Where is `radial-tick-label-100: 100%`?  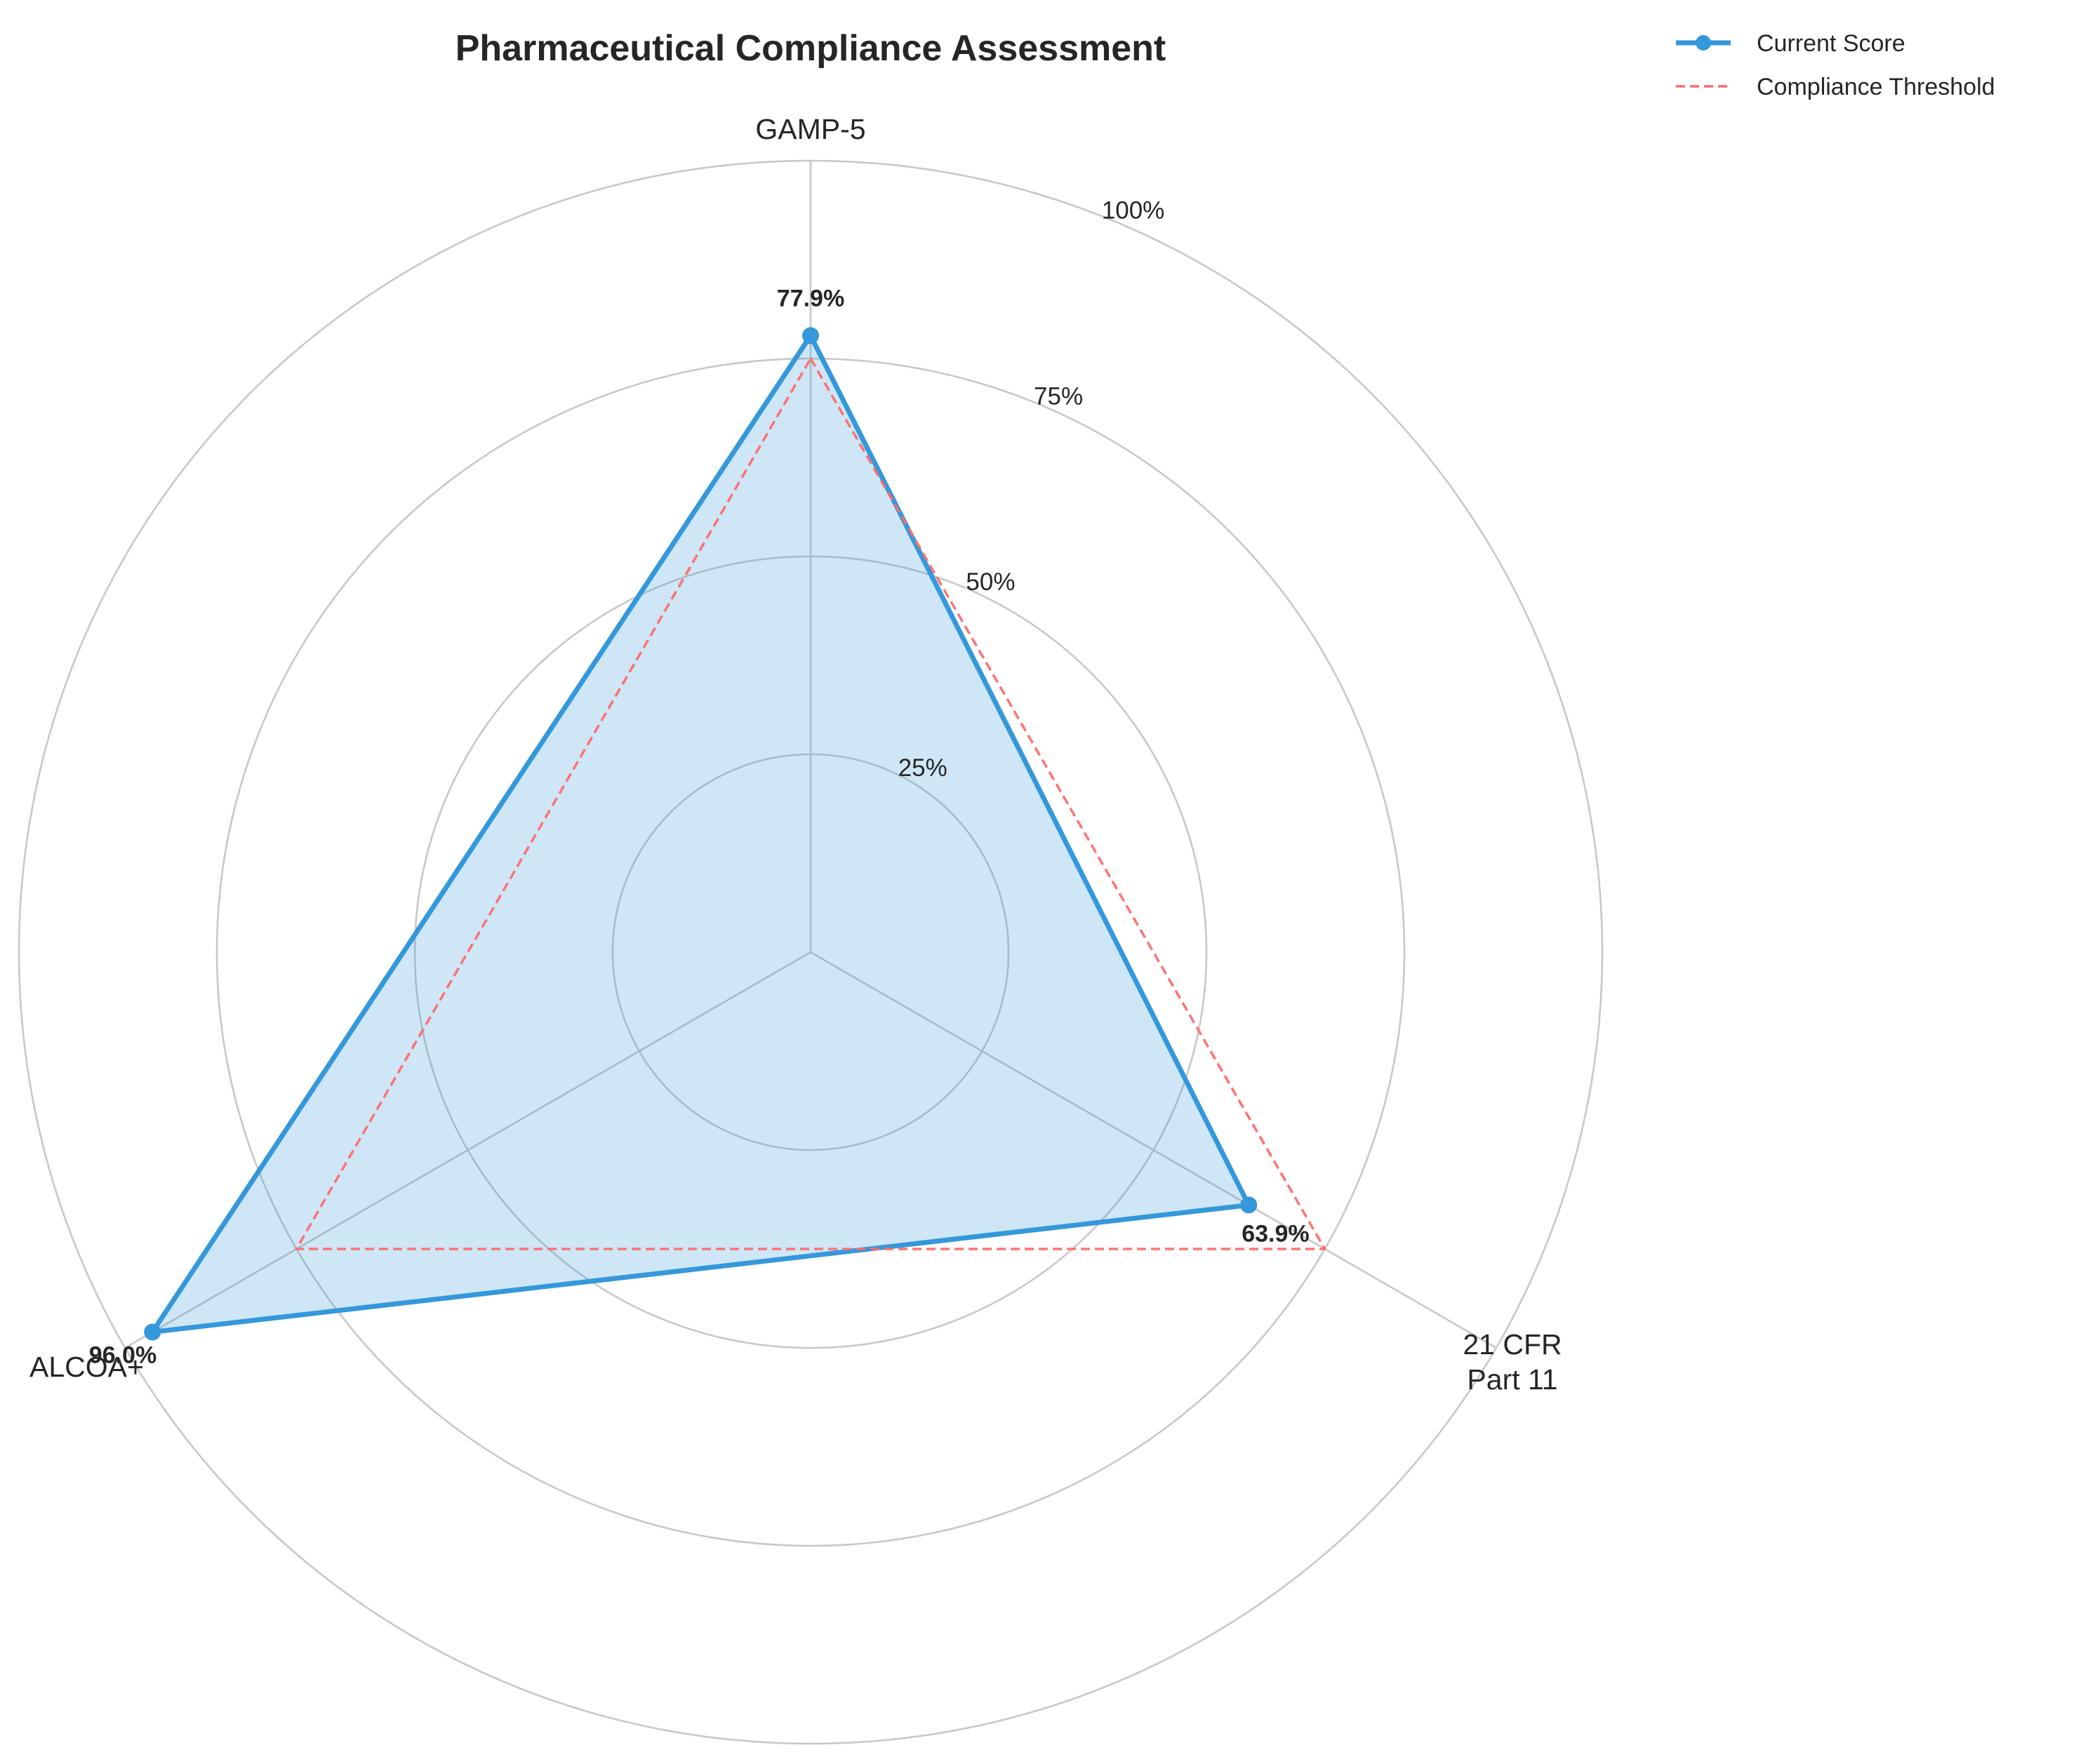 radial-tick-label-100: 100% is located at coordinates (1133, 210).